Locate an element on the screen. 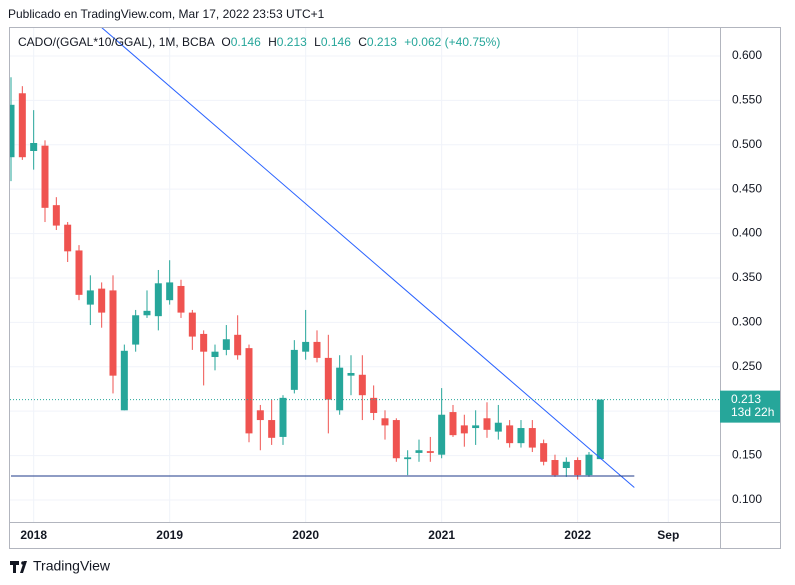 The height and width of the screenshot is (585, 795). x-tick-label: 2019 is located at coordinates (169, 535).